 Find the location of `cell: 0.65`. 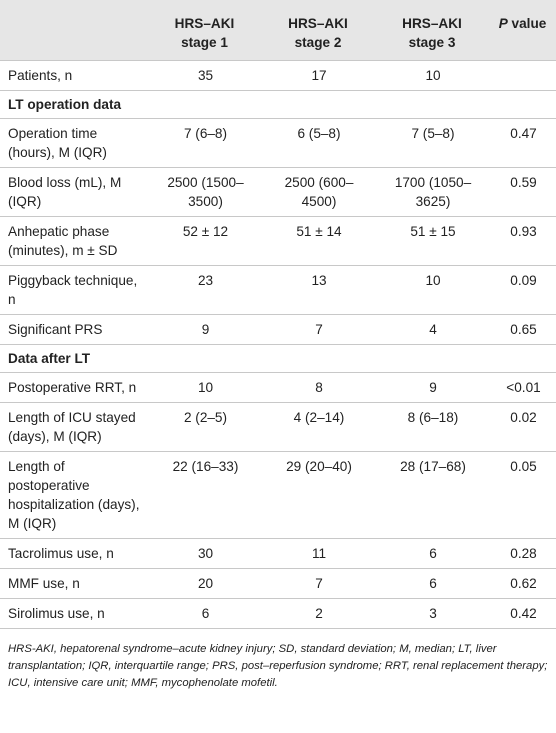

cell: 0.65 is located at coordinates (522, 329).